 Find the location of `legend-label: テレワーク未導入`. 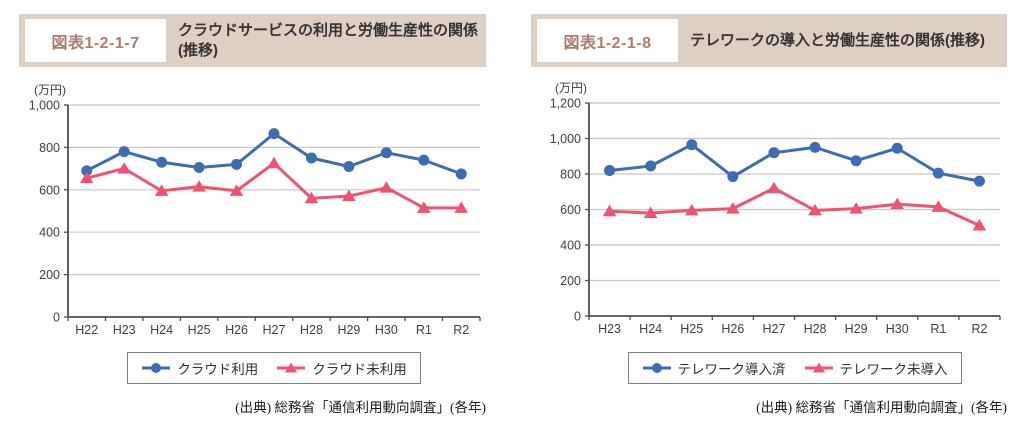

legend-label: テレワーク未導入 is located at coordinates (893, 369).